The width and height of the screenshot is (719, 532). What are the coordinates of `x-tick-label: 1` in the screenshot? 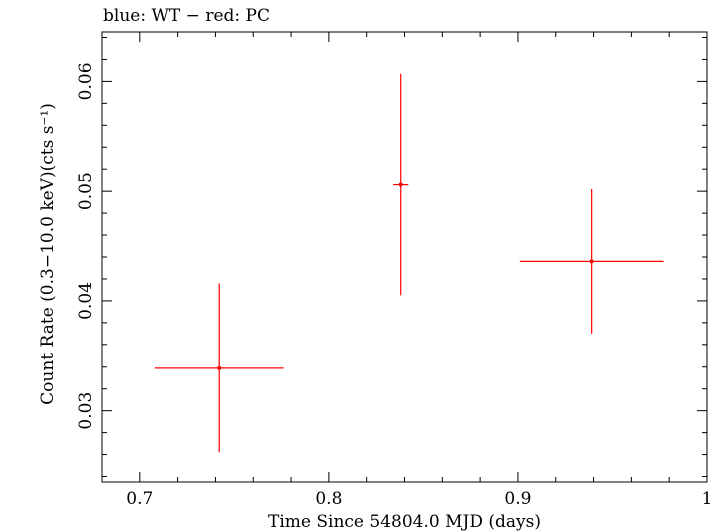 It's located at (707, 499).